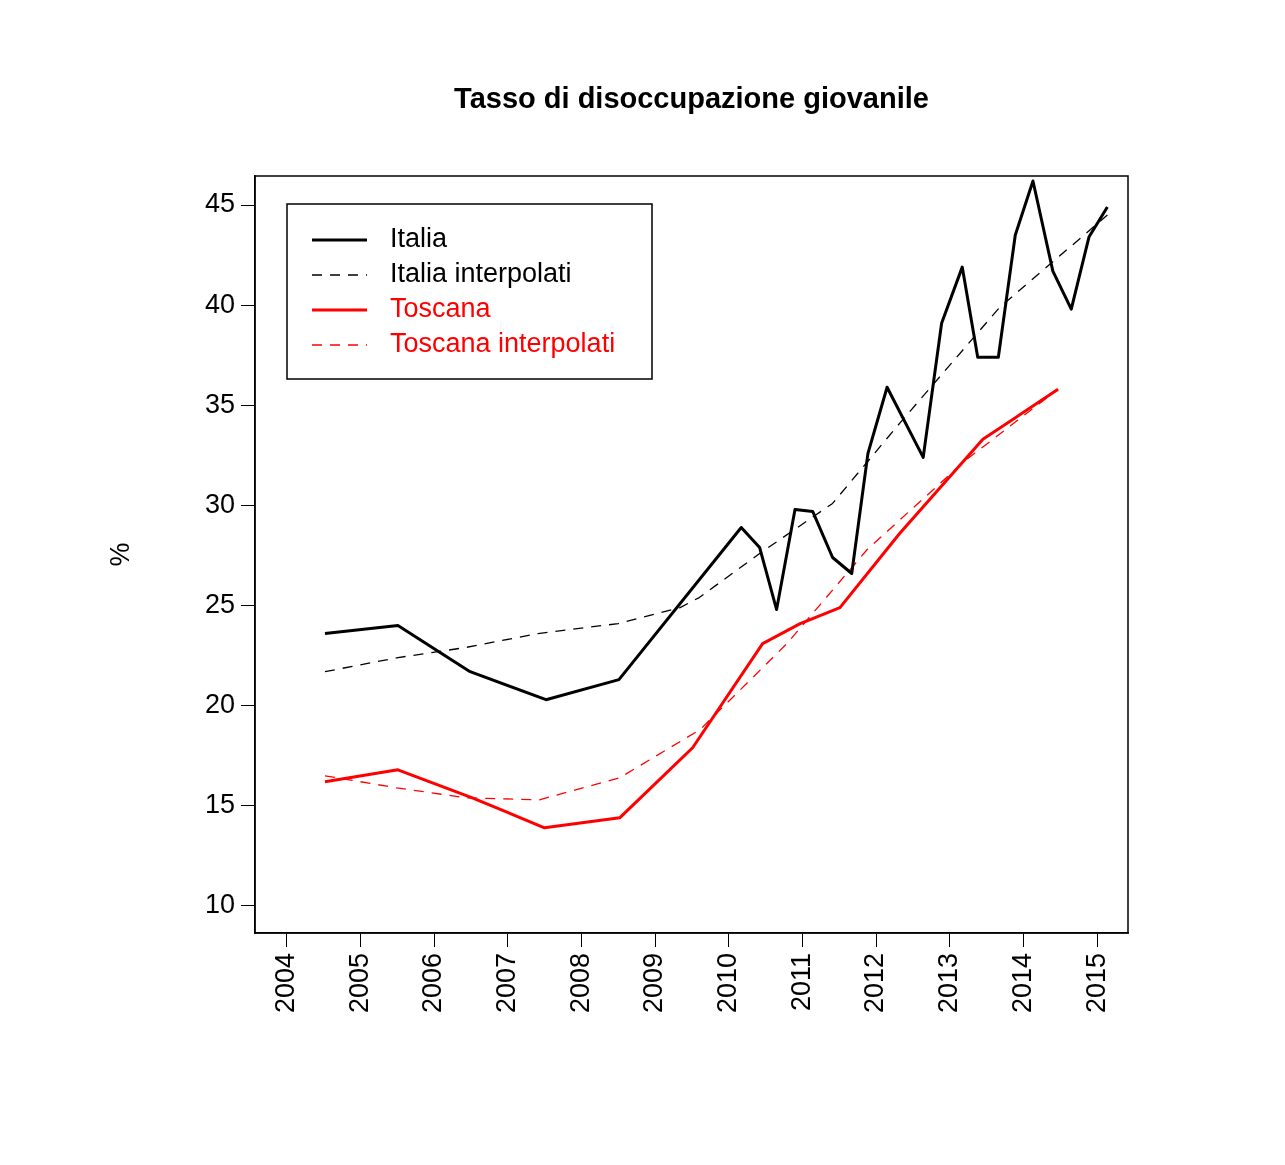  What do you see at coordinates (481, 273) in the screenshot?
I see `legend-label: Italia interpolati` at bounding box center [481, 273].